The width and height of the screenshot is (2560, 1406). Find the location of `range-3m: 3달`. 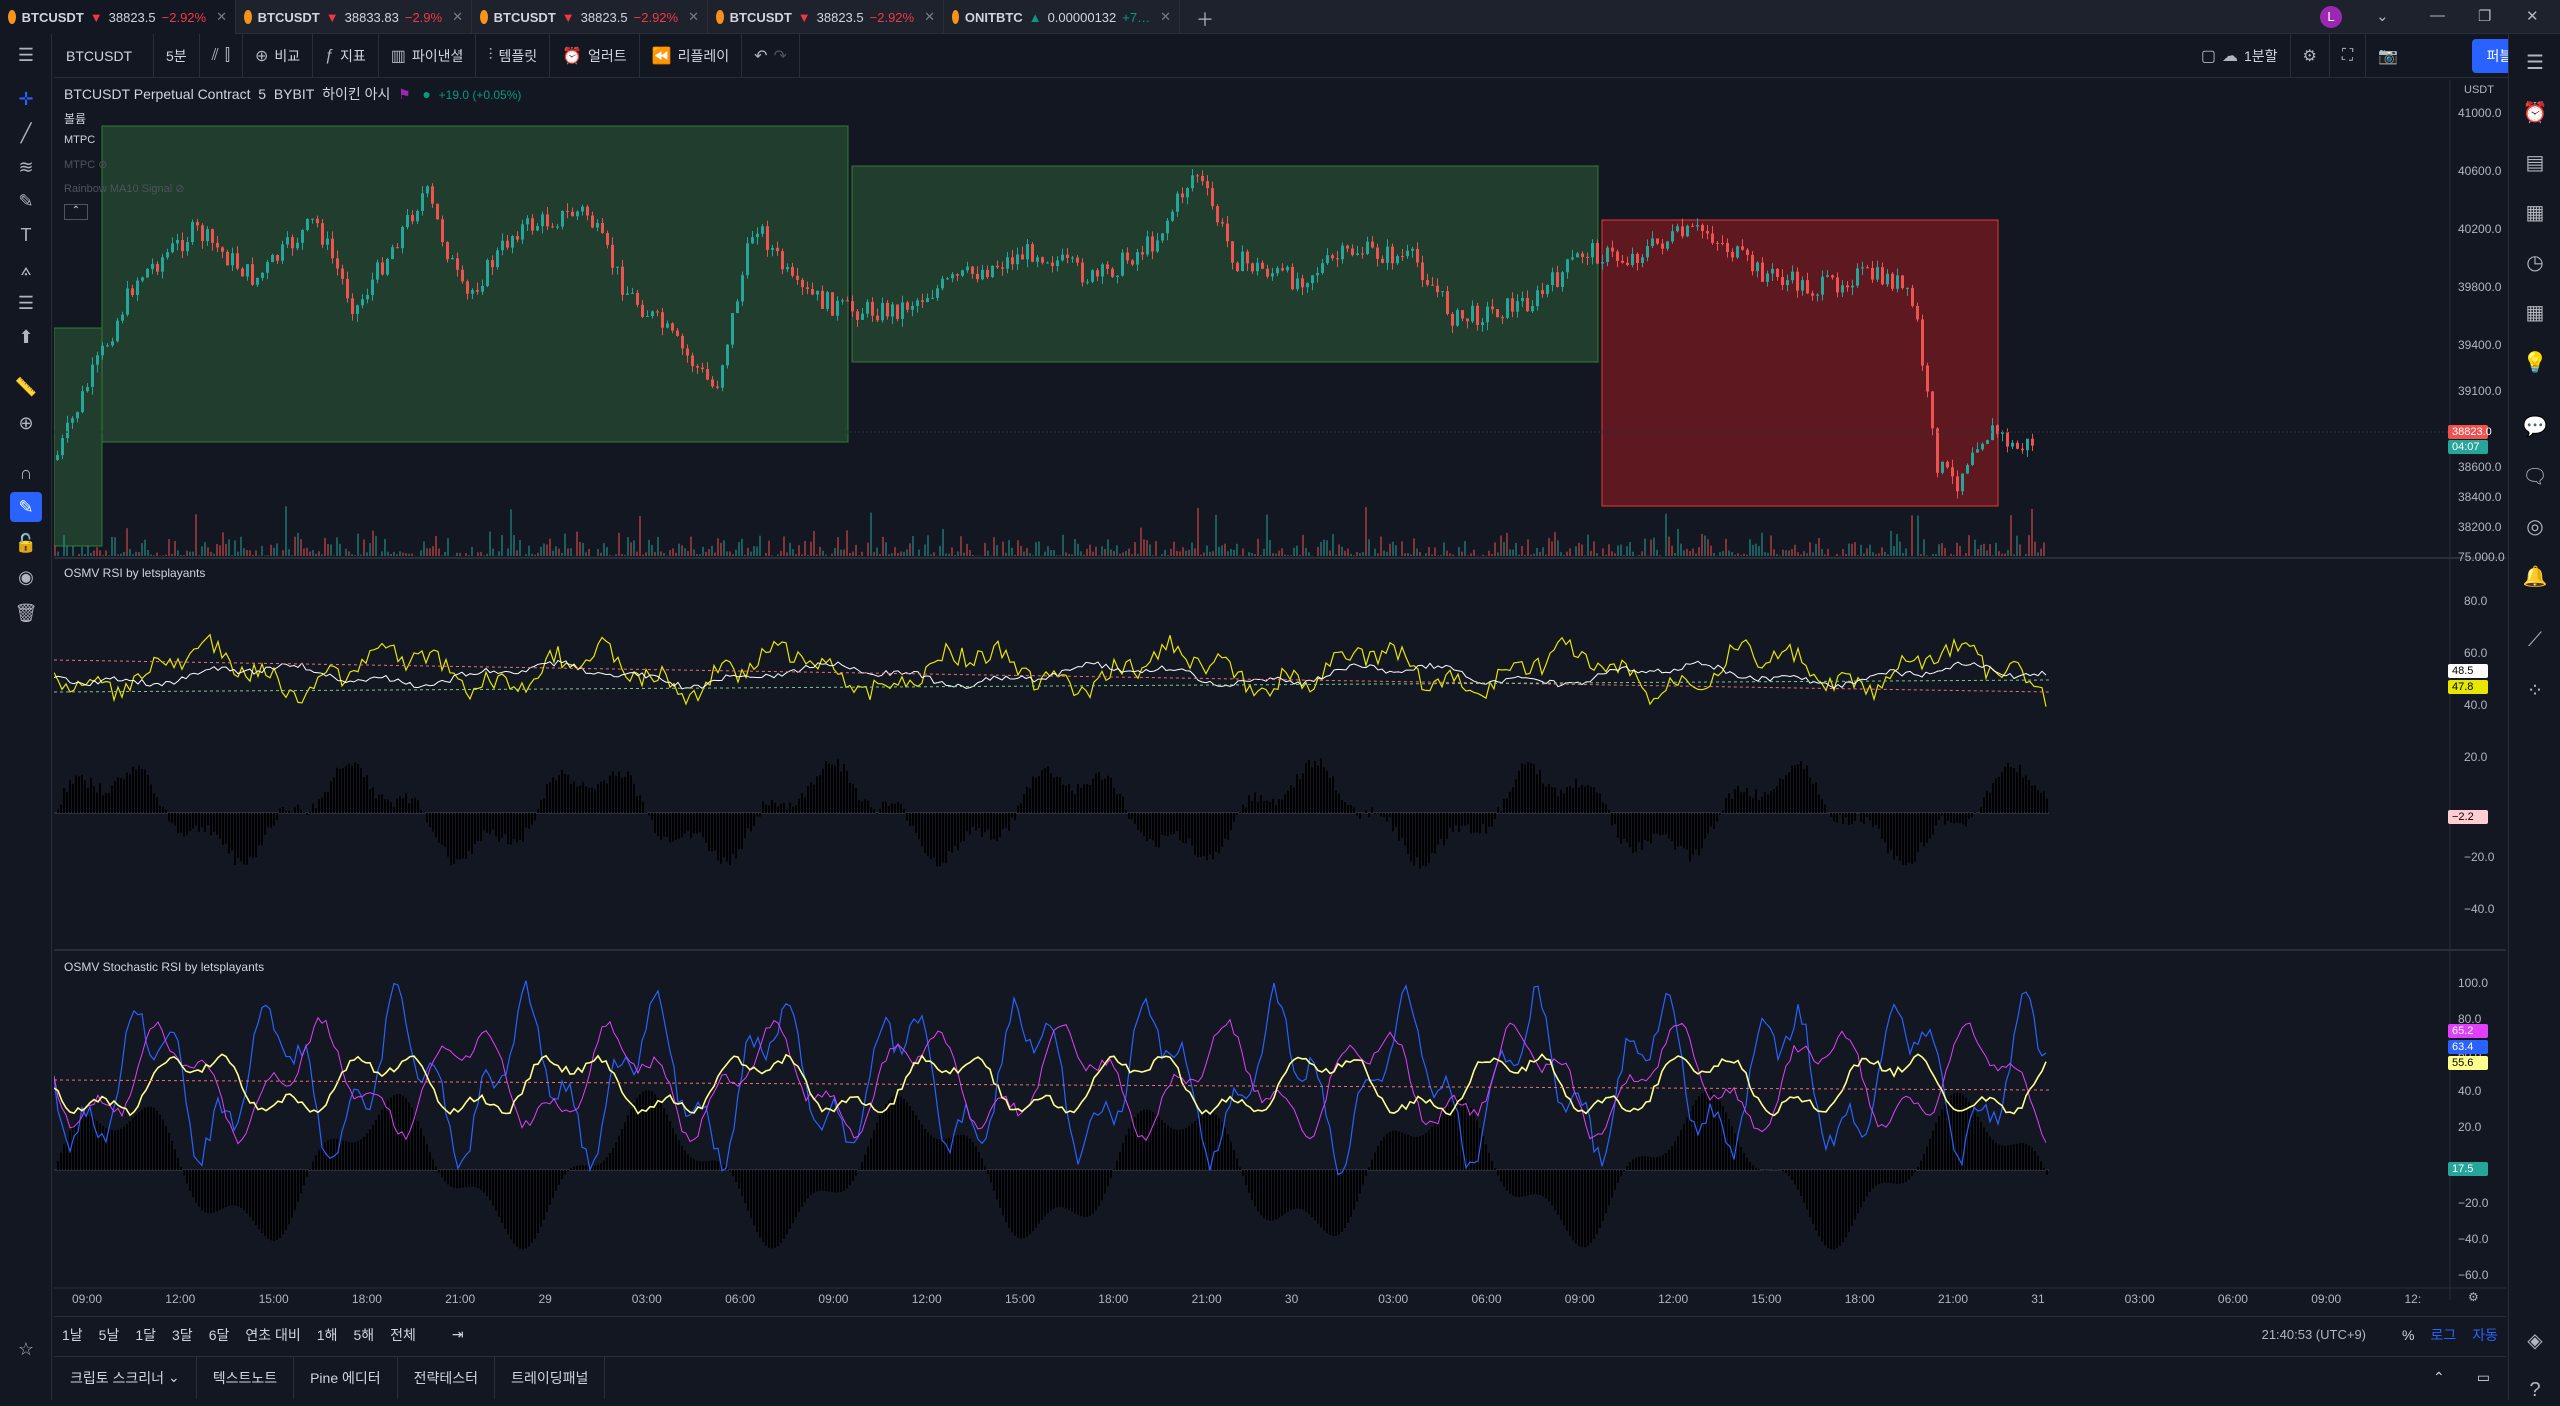

range-3m: 3달 is located at coordinates (182, 1335).